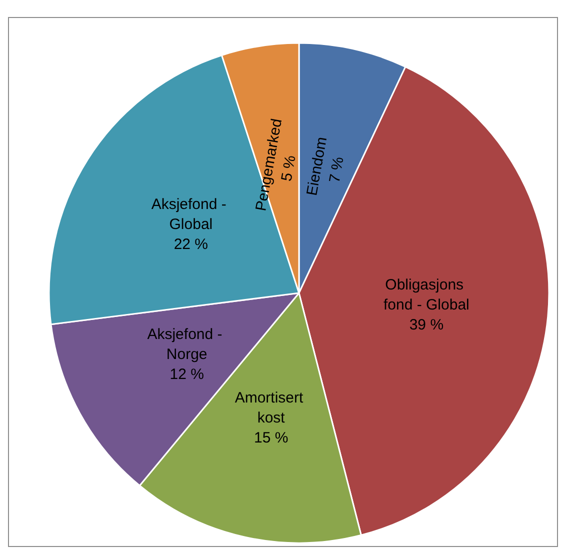  I want to click on data-label: 12 %, so click(187, 375).